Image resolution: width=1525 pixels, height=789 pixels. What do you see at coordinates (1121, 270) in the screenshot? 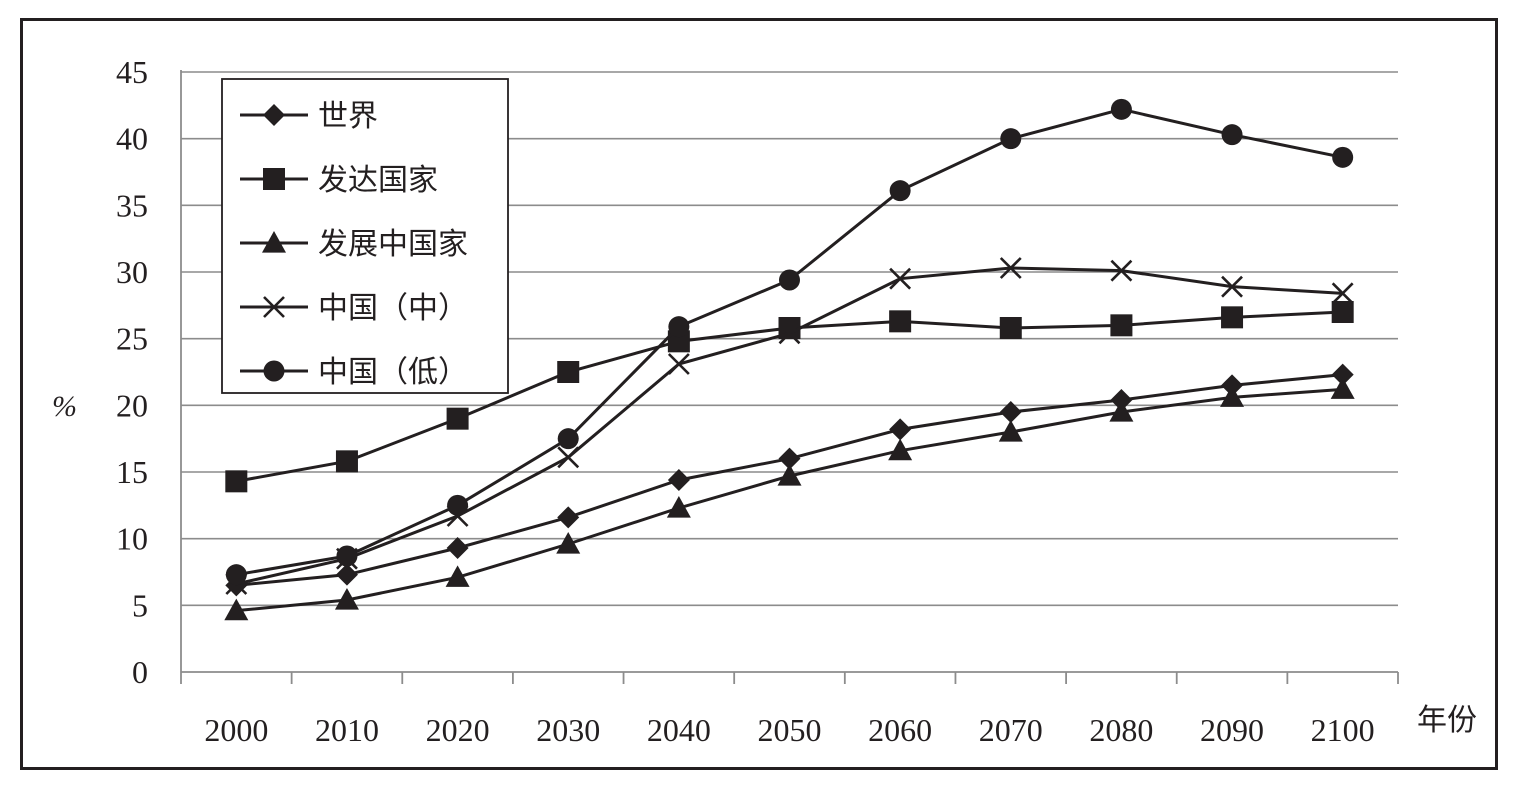
I see `data-point-4-2080` at bounding box center [1121, 270].